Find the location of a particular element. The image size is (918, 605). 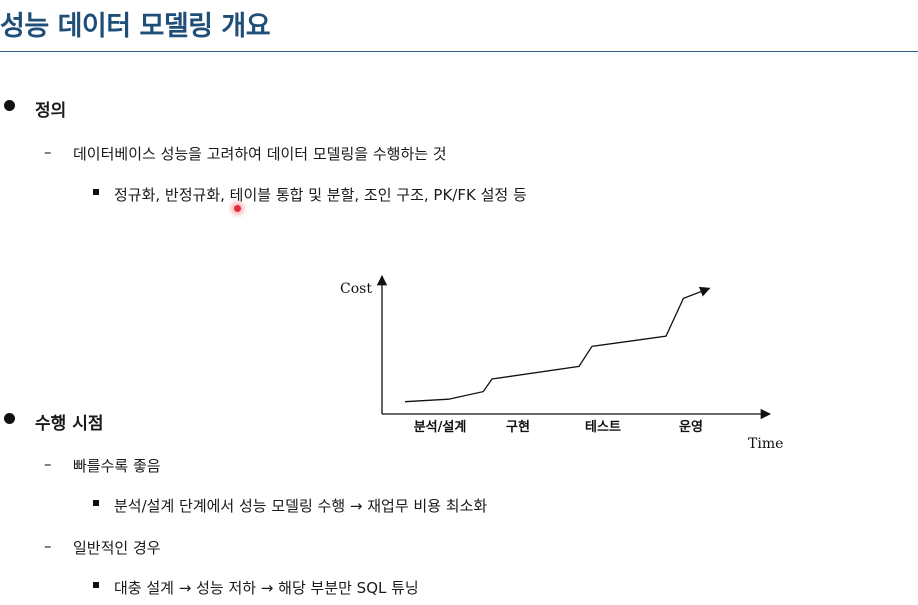

list-item-text: 빠를수록 좋음 is located at coordinates (117, 466).